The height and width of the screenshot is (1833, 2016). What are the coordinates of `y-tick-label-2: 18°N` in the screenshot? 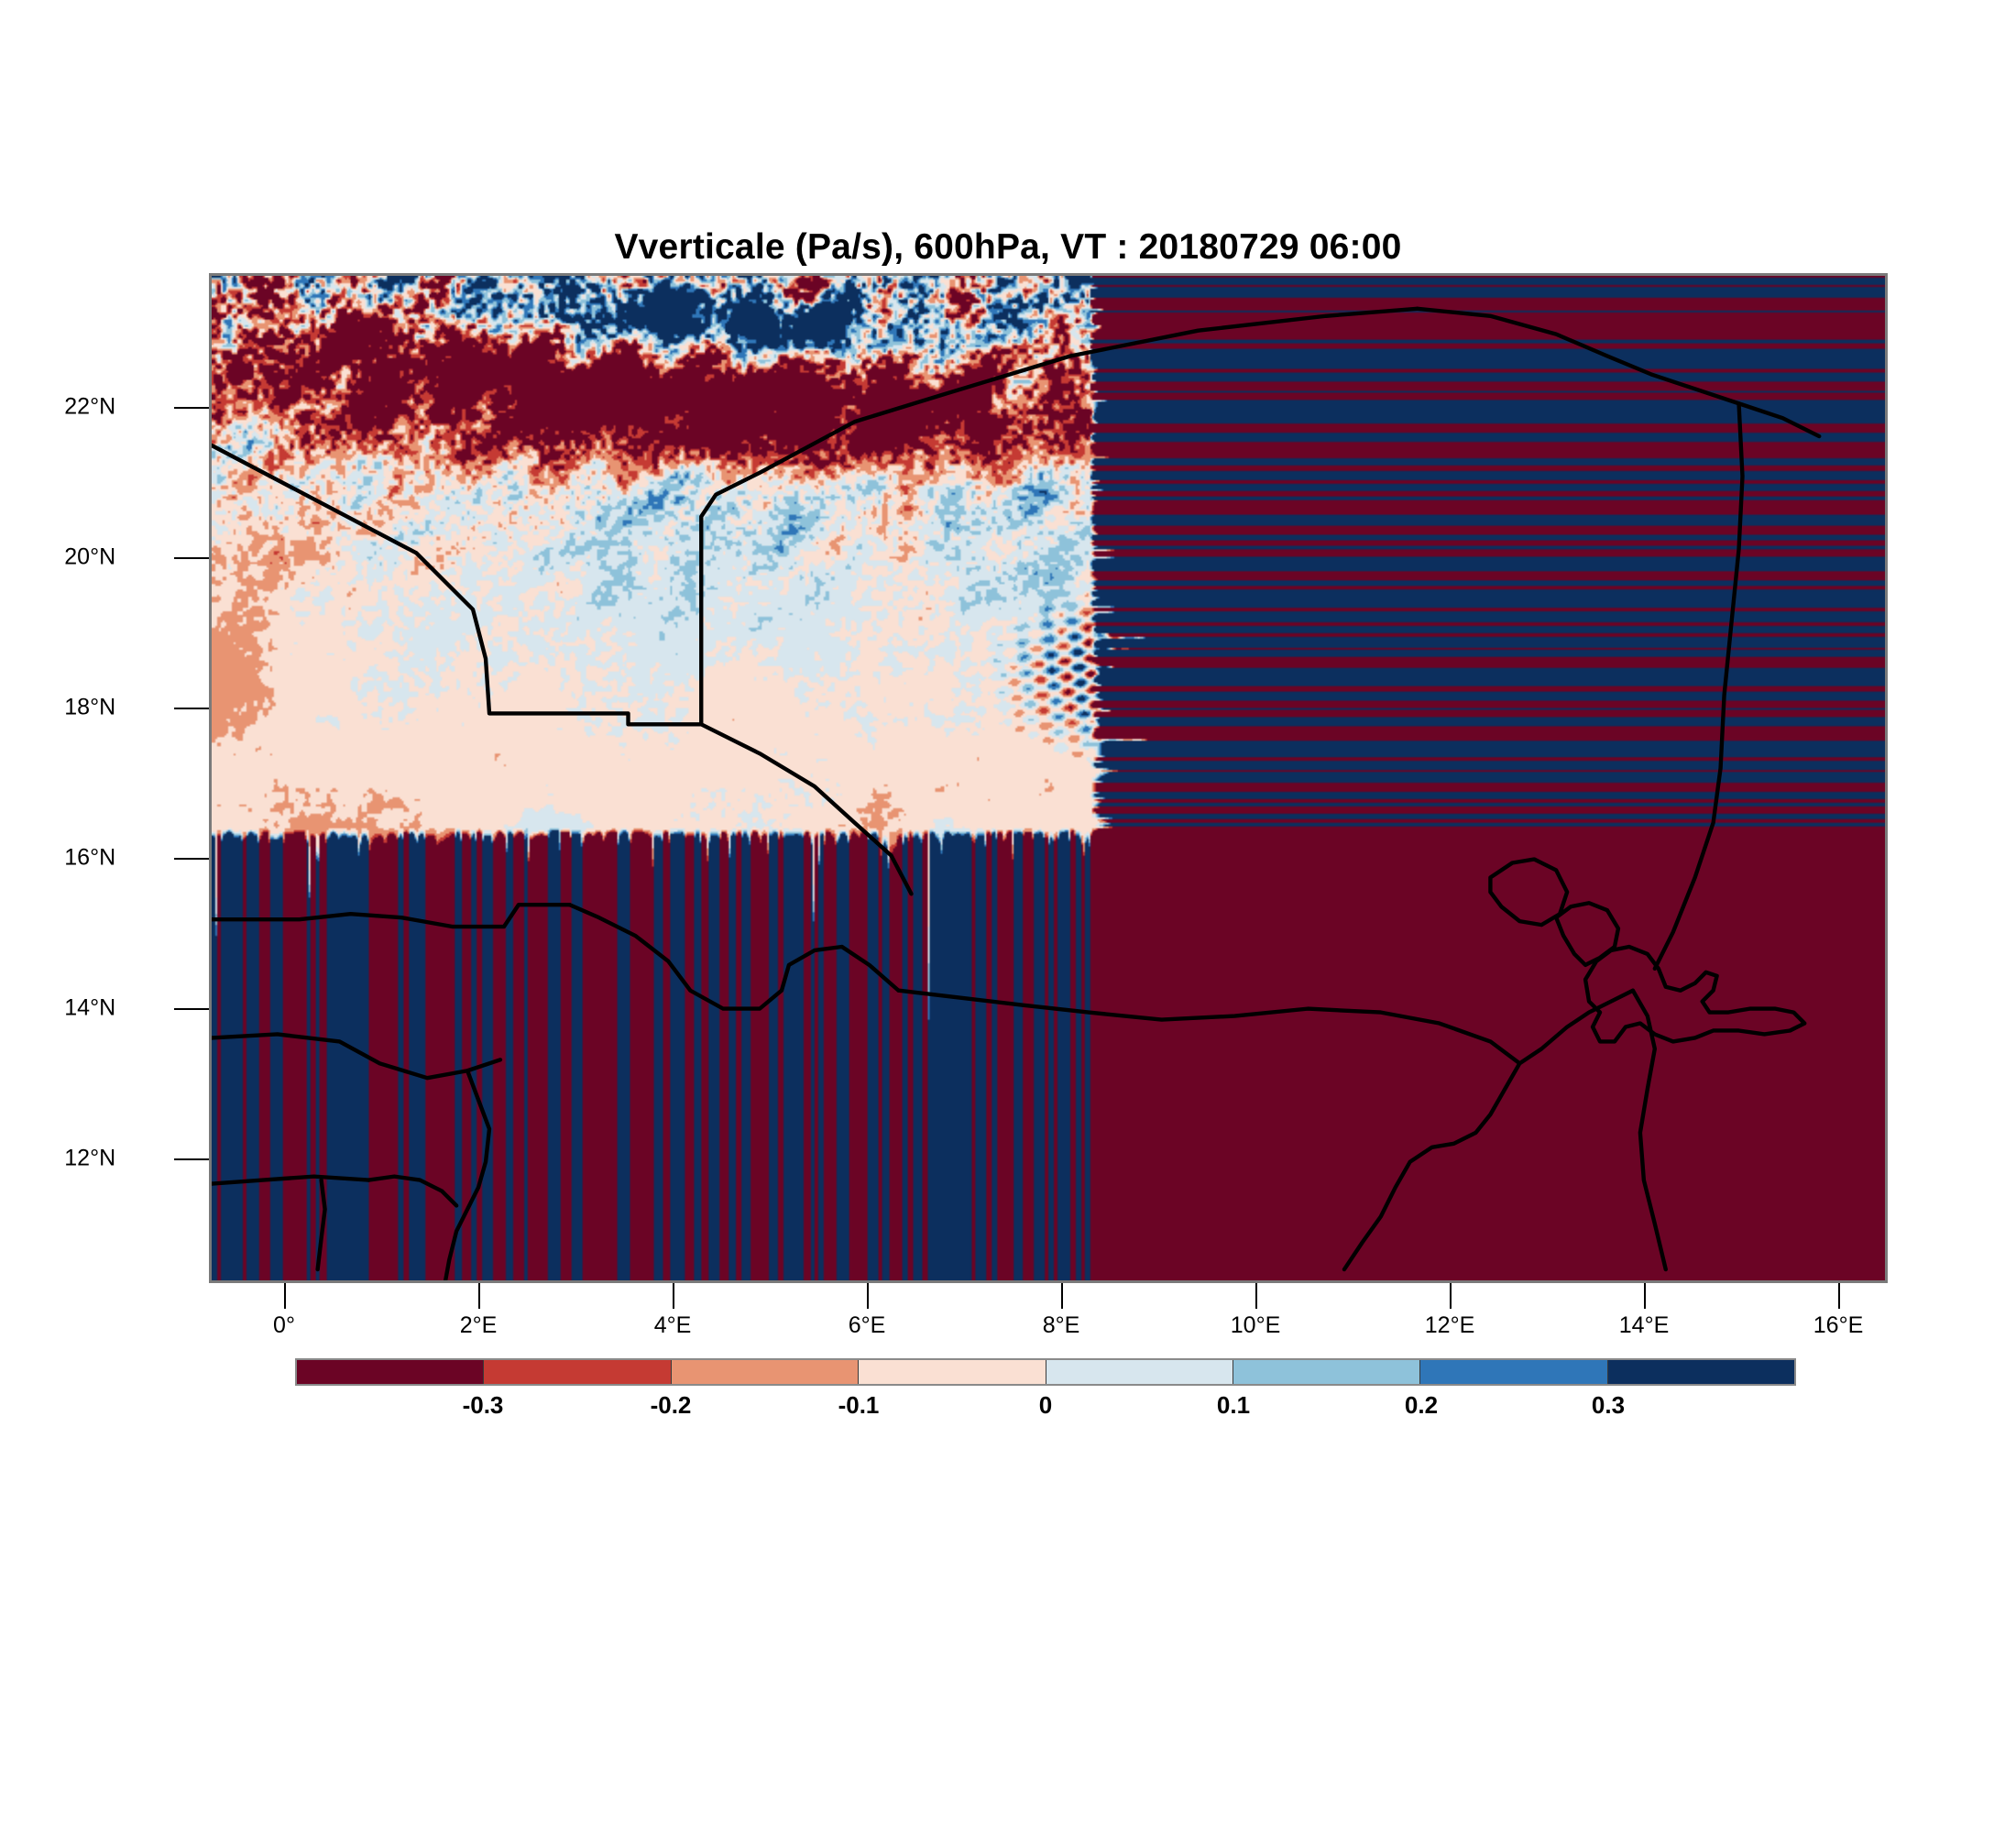 It's located at (90, 707).